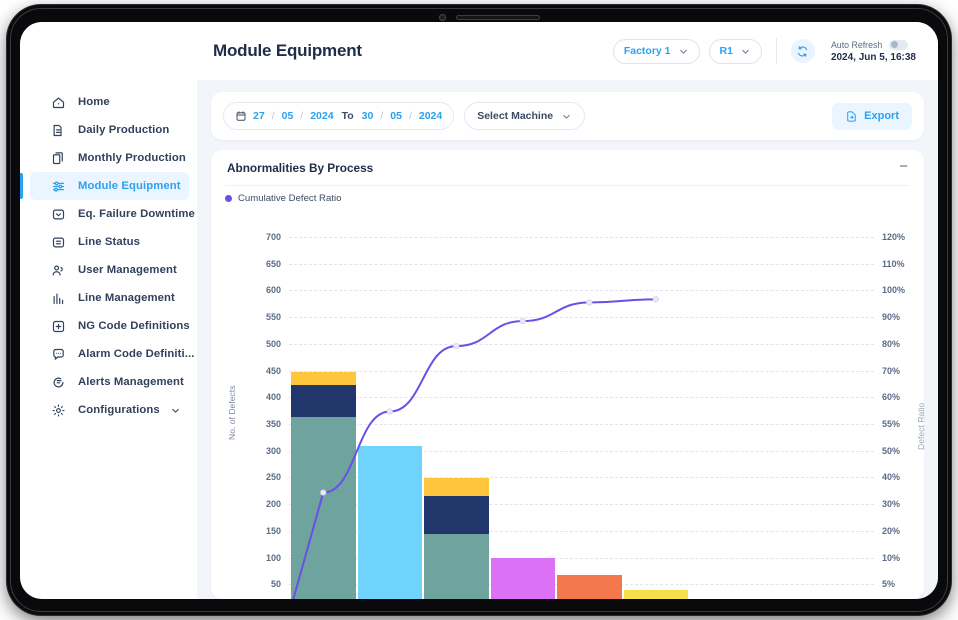 This screenshot has width=958, height=620. Describe the element at coordinates (287, 50) in the screenshot. I see `page-title: Module Equipment` at that location.